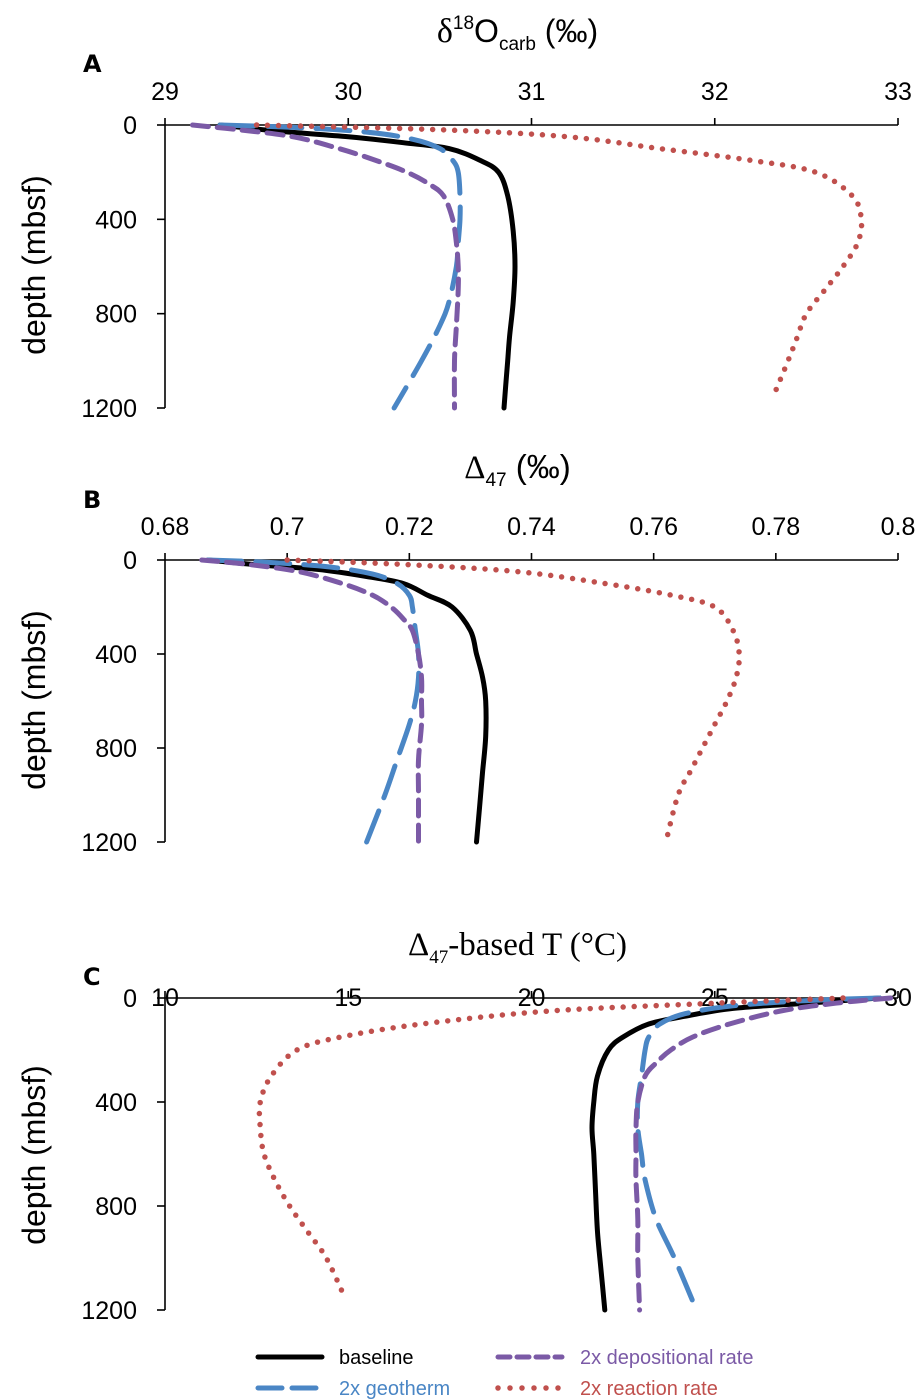 The width and height of the screenshot is (919, 1399). I want to click on x-tick-label: 0.8, so click(898, 527).